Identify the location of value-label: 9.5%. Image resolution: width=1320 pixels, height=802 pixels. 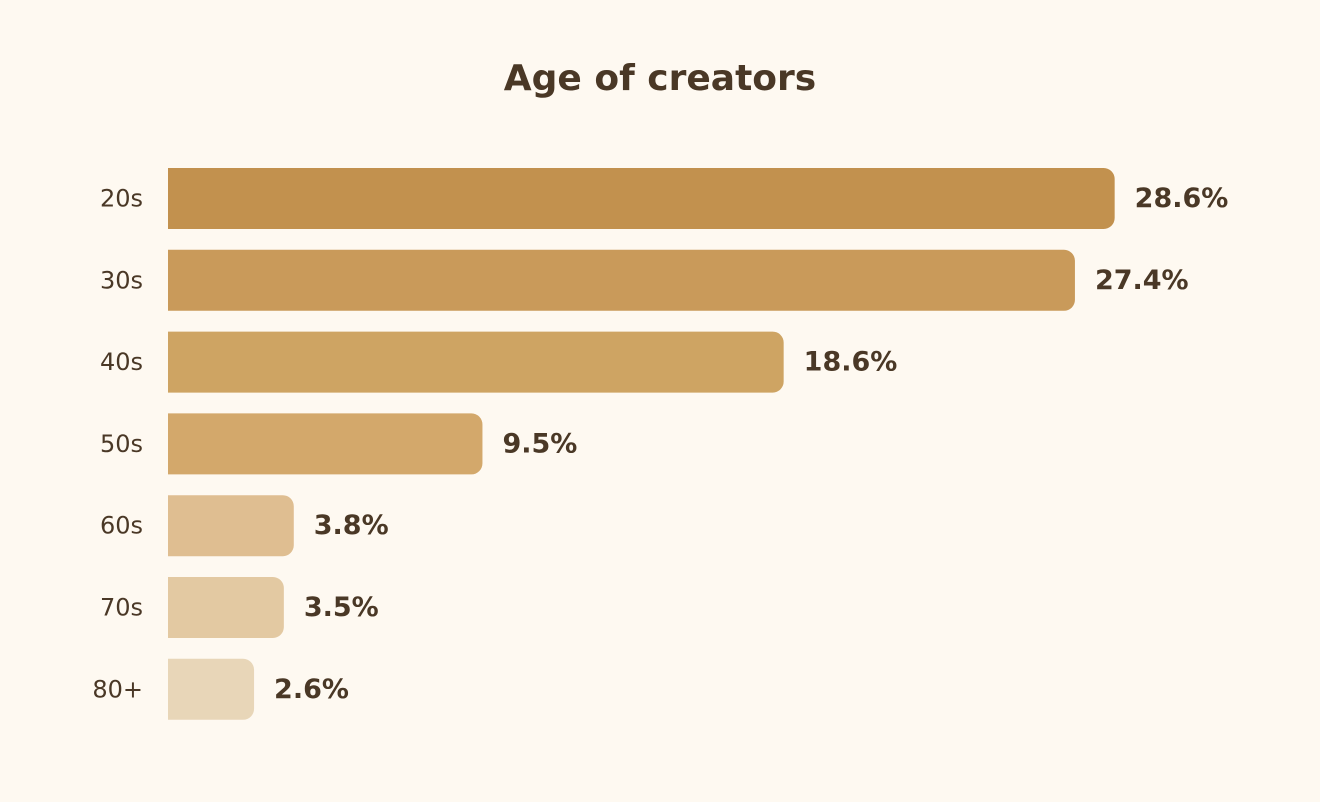
(539, 443).